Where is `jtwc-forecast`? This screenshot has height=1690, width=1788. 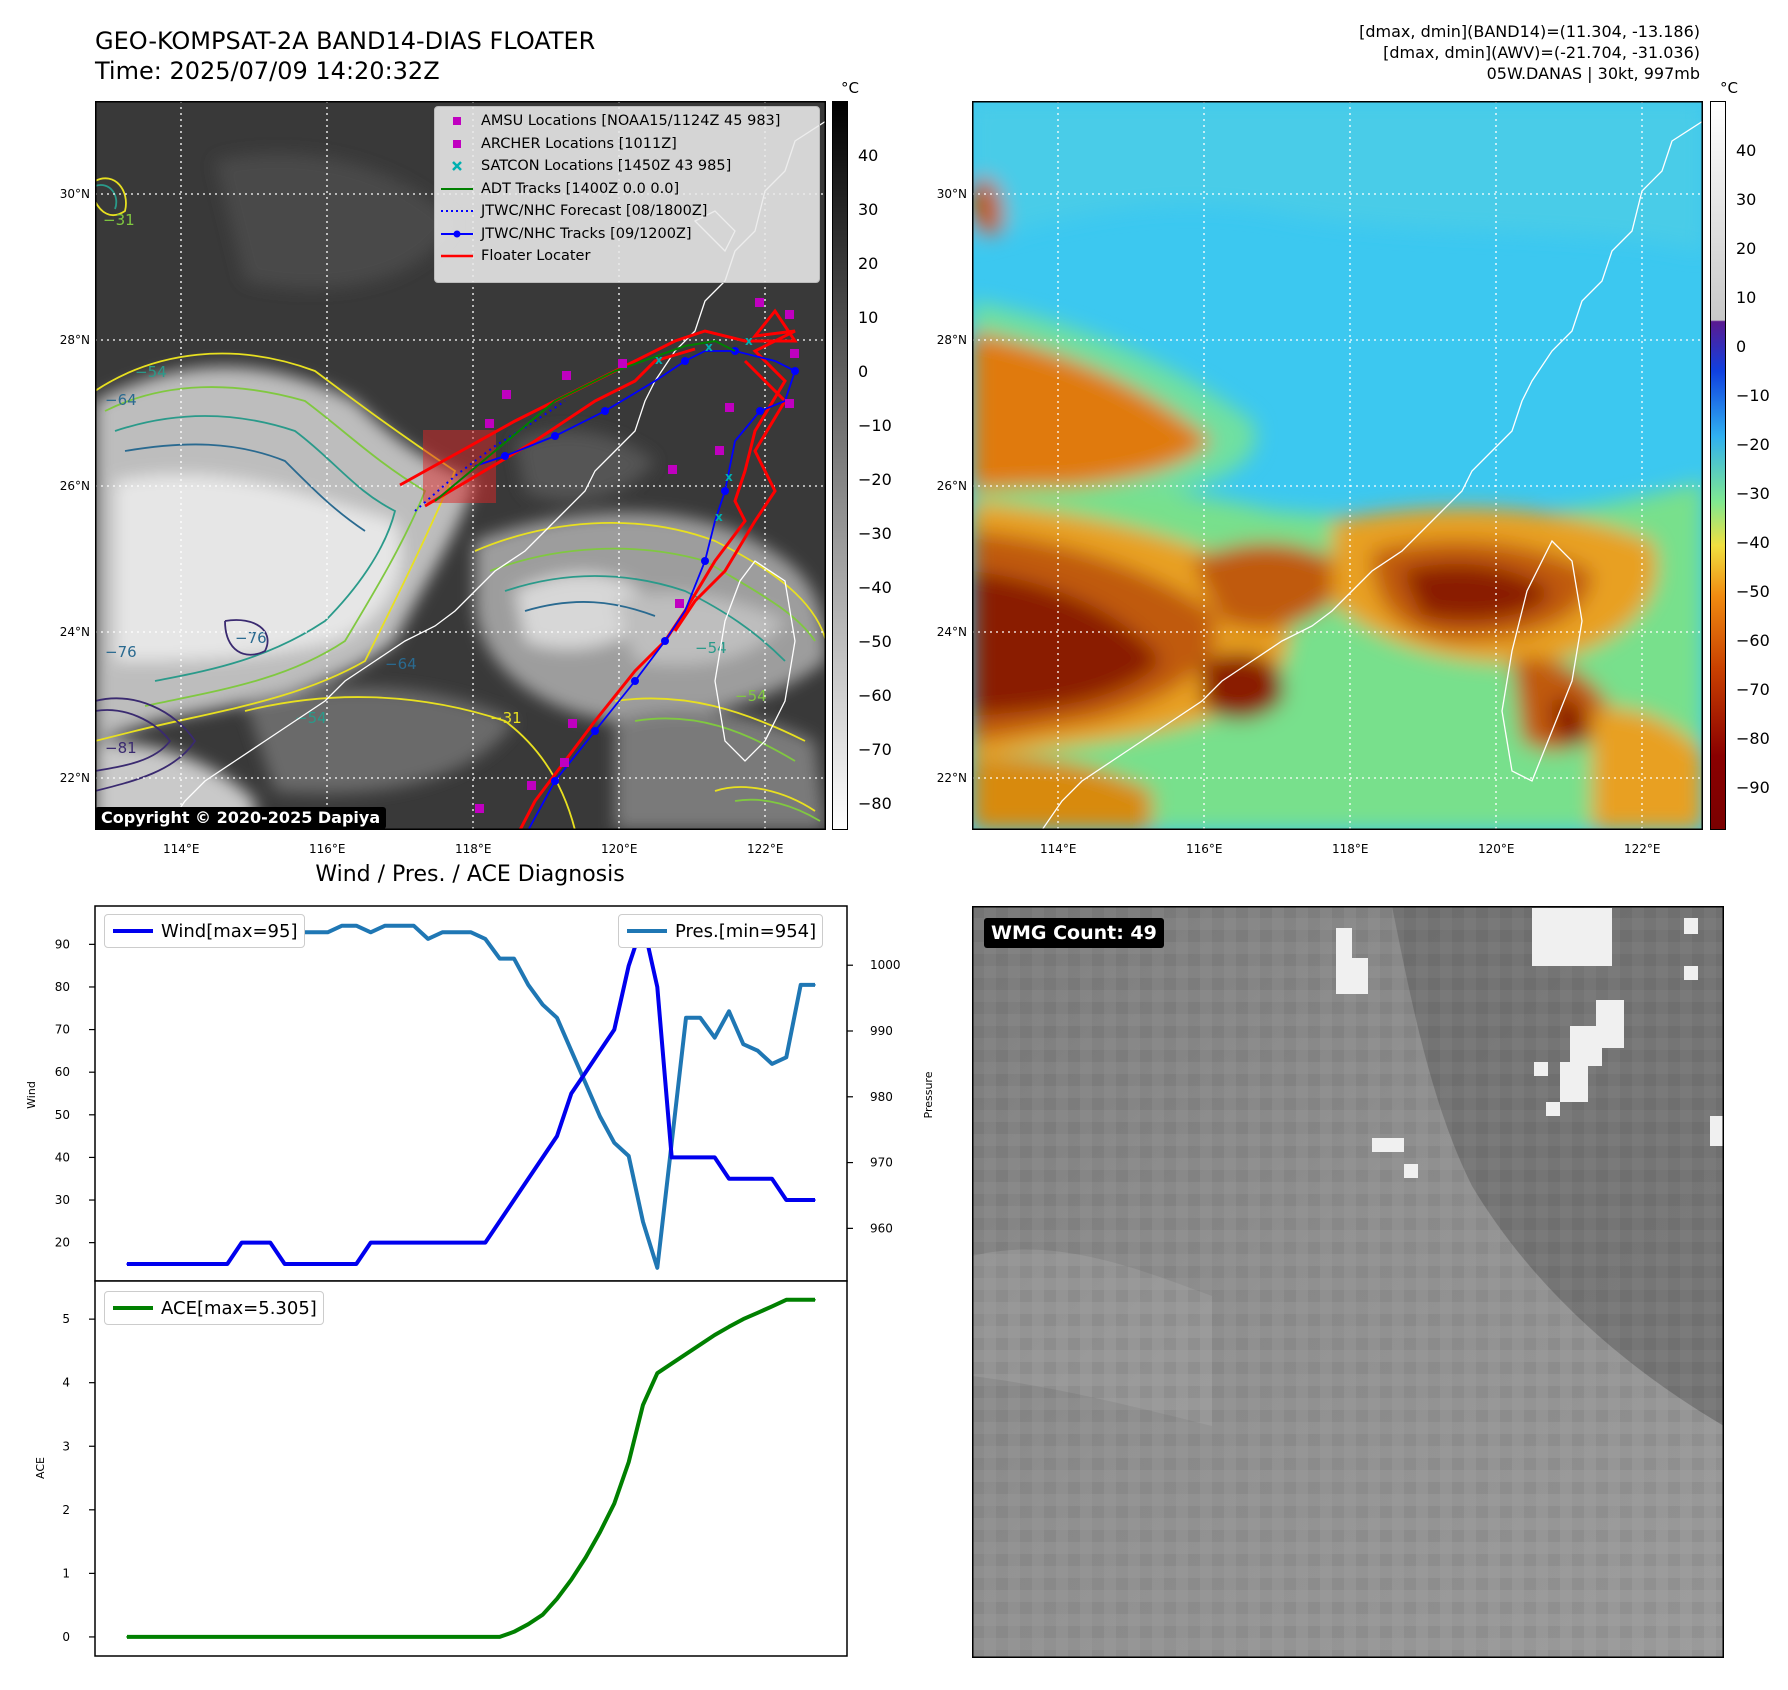 jtwc-forecast is located at coordinates (490, 456).